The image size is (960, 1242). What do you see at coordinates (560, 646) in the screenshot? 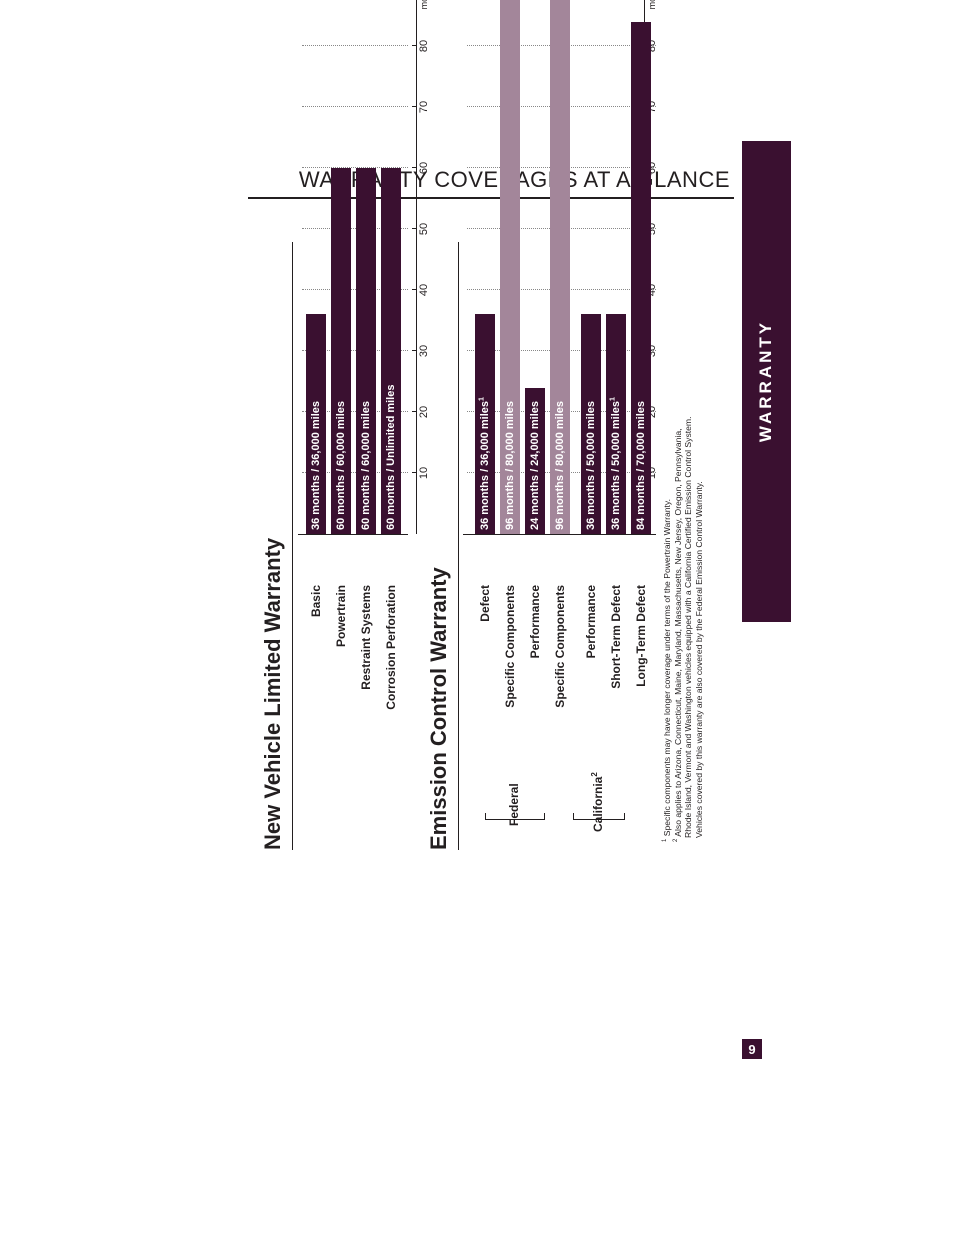
I see `emission-row-label: Specific Components` at bounding box center [560, 646].